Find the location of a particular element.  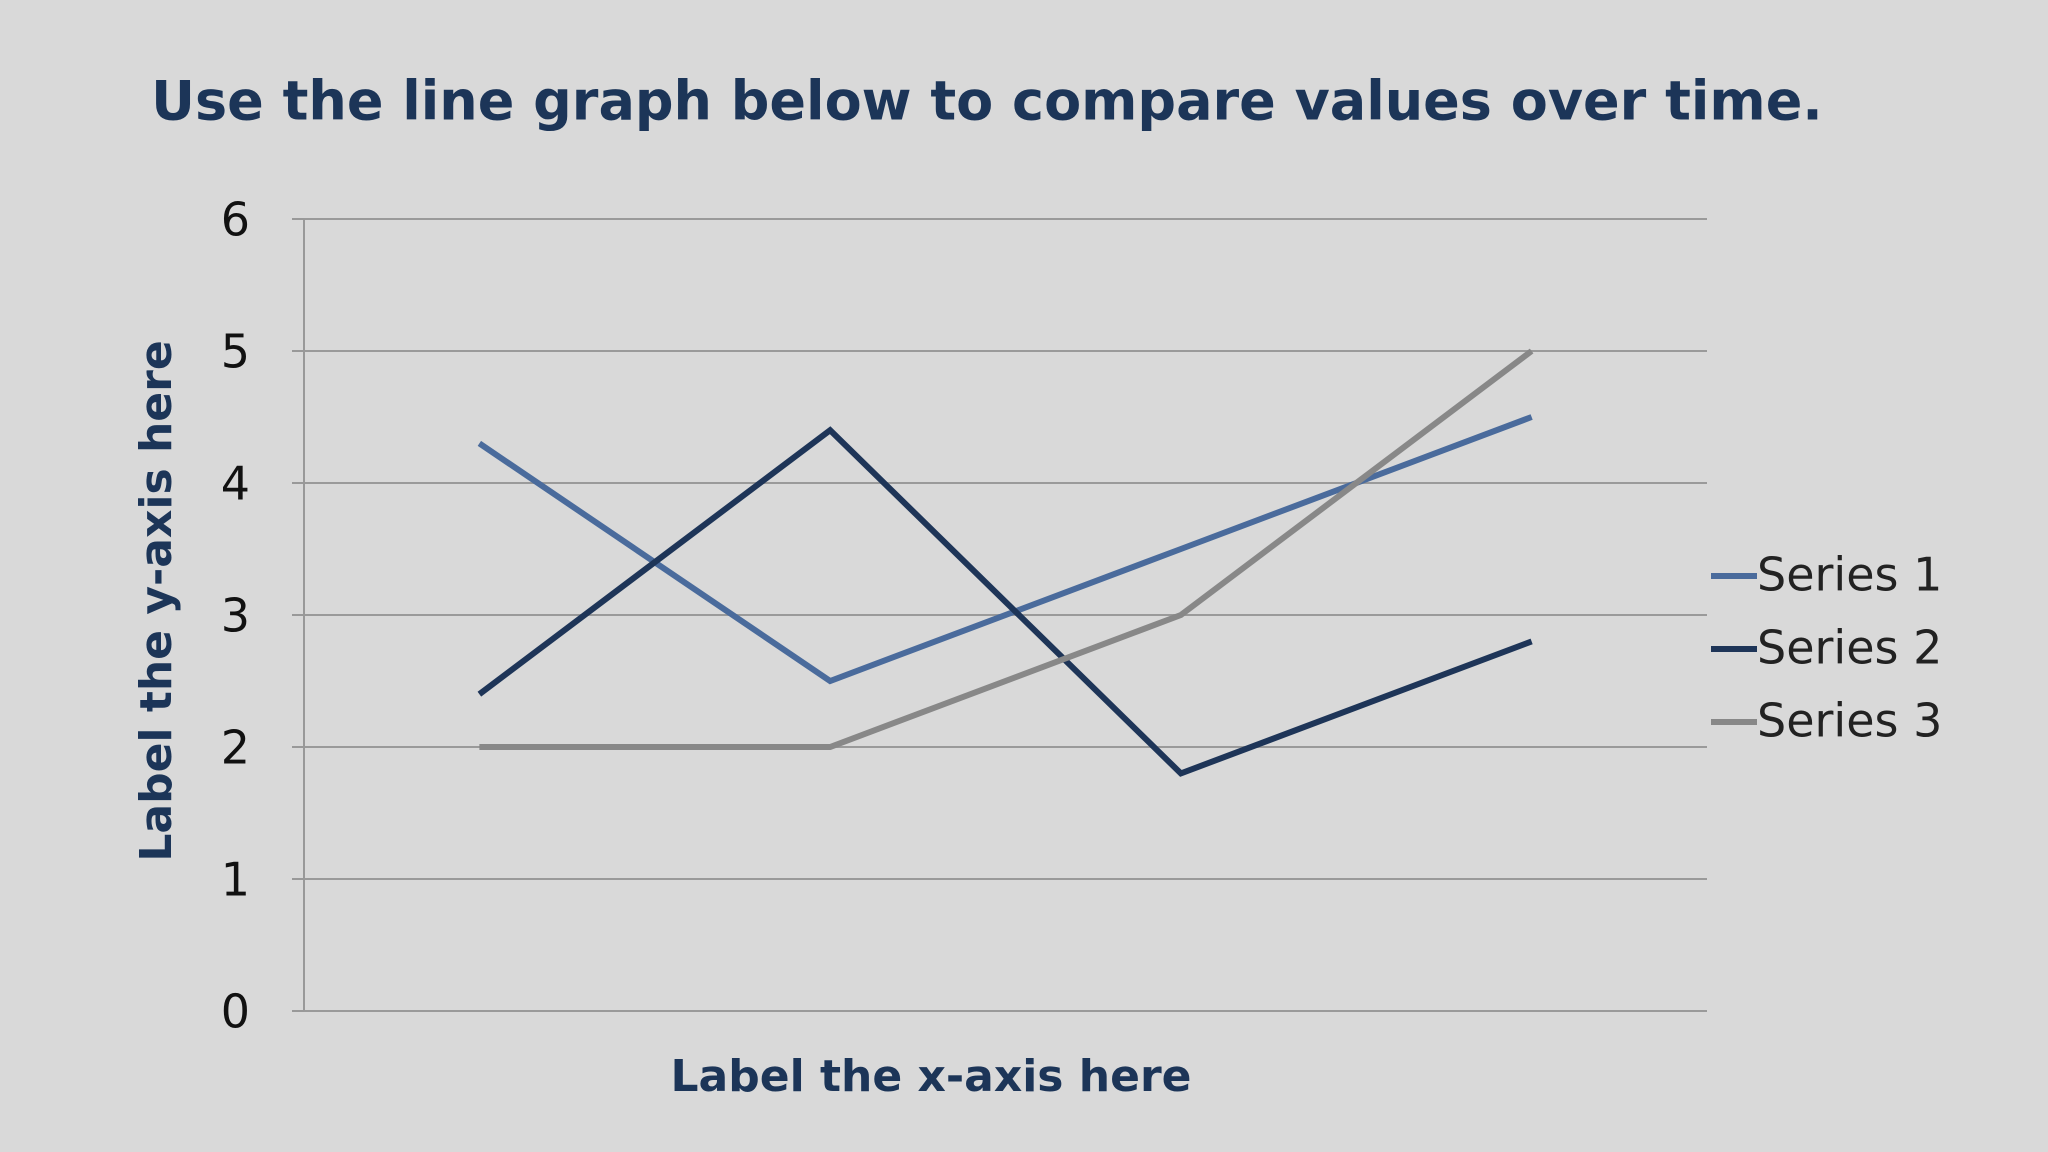

legend-label: Series 1 is located at coordinates (1849, 575).